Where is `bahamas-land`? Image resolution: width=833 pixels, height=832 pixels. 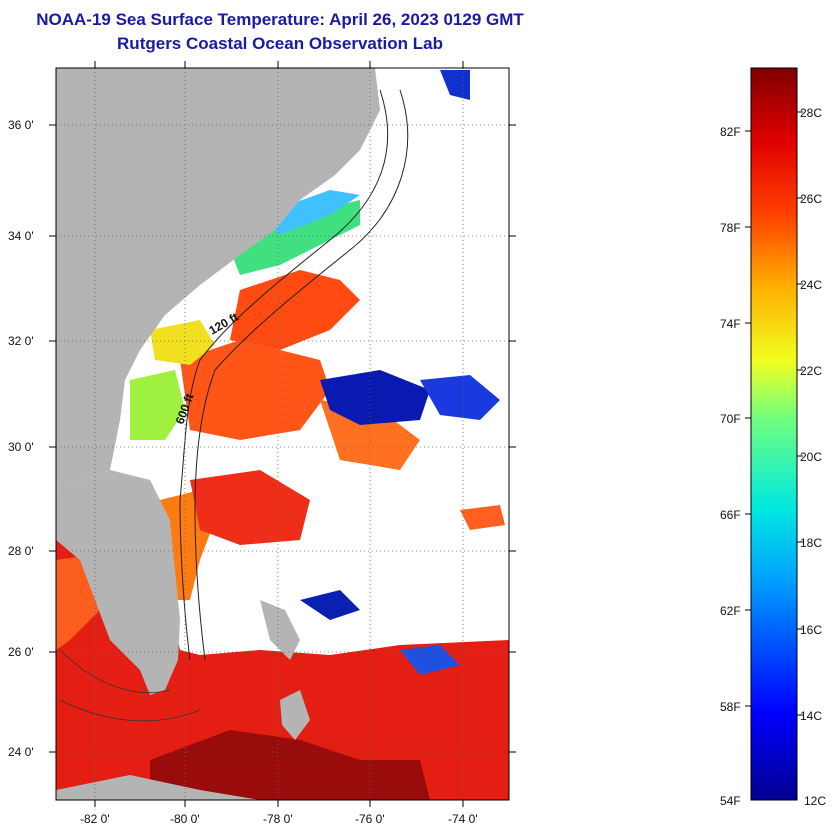 bahamas-land is located at coordinates (280, 630).